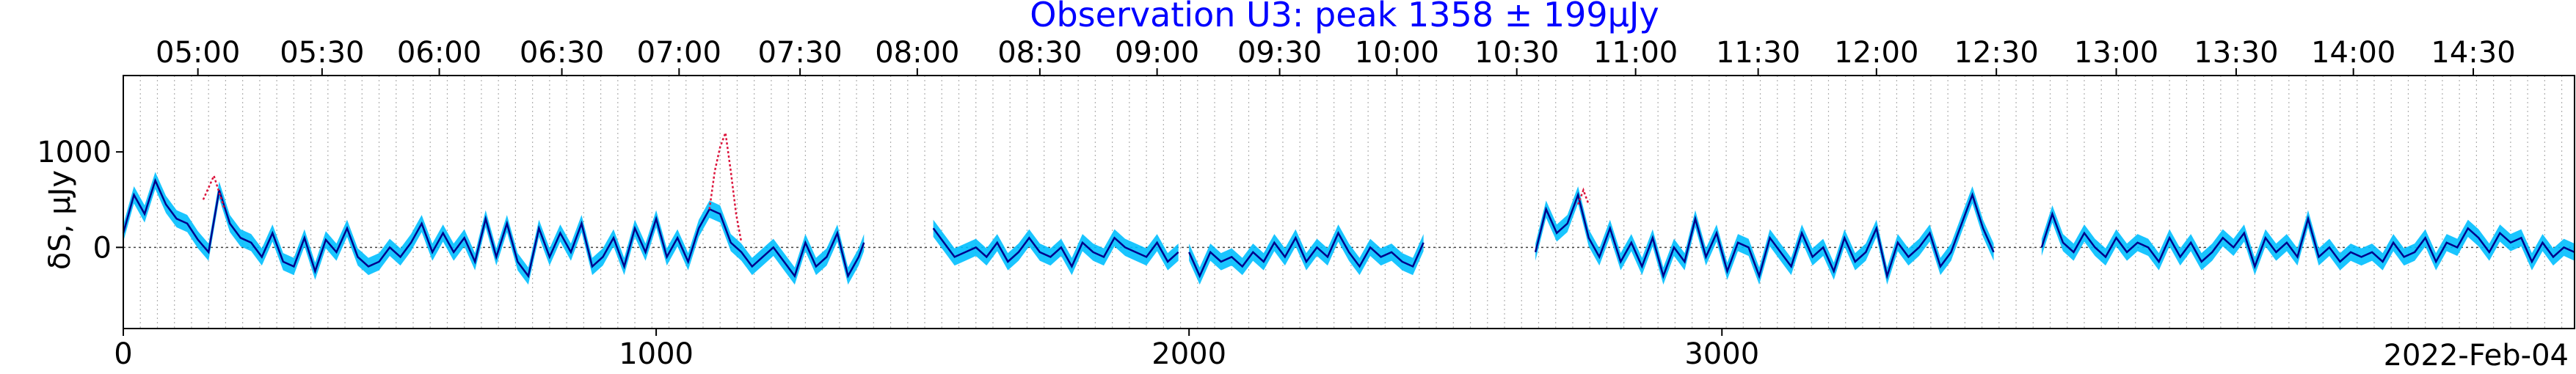 This screenshot has width=2576, height=374. What do you see at coordinates (1397, 53) in the screenshot?
I see `top-tick-label: 10:00` at bounding box center [1397, 53].